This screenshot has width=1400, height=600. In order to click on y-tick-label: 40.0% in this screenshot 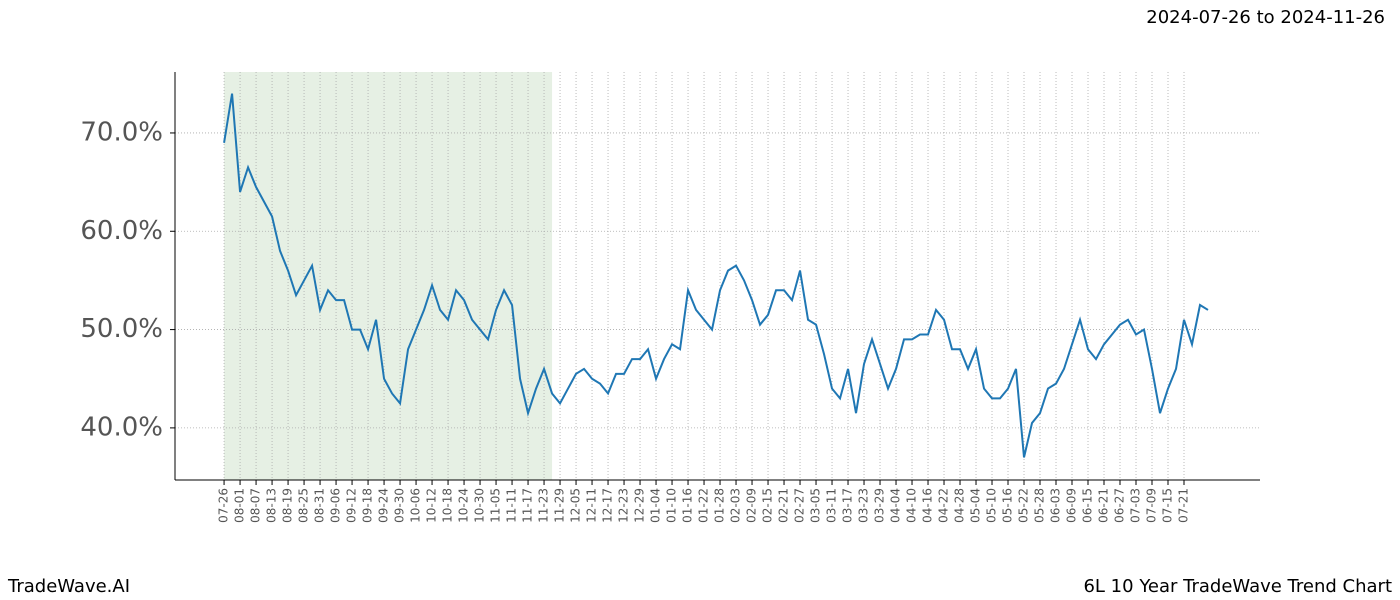, I will do `click(121, 427)`.